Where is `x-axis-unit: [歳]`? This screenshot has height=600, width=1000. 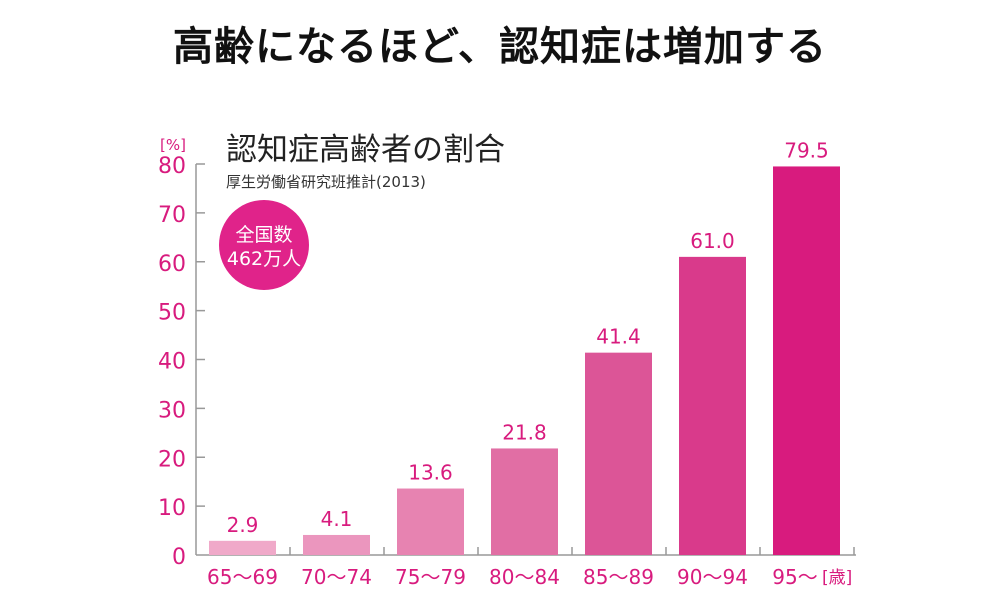 x-axis-unit: [歳] is located at coordinates (837, 578).